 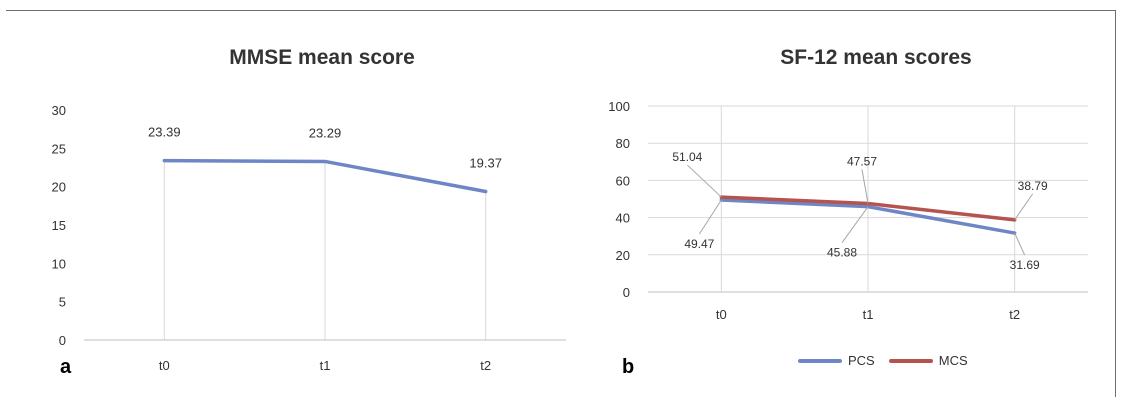 What do you see at coordinates (325, 132) in the screenshot?
I see `mmse-data-label: 23.29` at bounding box center [325, 132].